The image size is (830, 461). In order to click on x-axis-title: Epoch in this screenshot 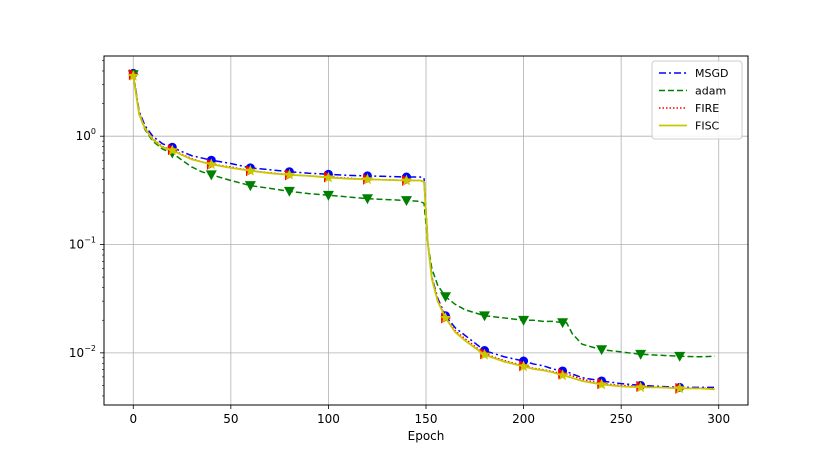, I will do `click(426, 436)`.